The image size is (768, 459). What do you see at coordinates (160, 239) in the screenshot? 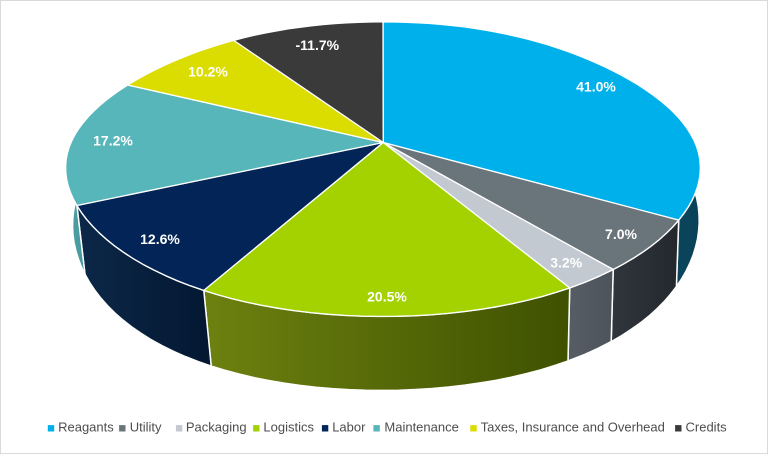
I see `svg-text: 12.6%` at bounding box center [160, 239].